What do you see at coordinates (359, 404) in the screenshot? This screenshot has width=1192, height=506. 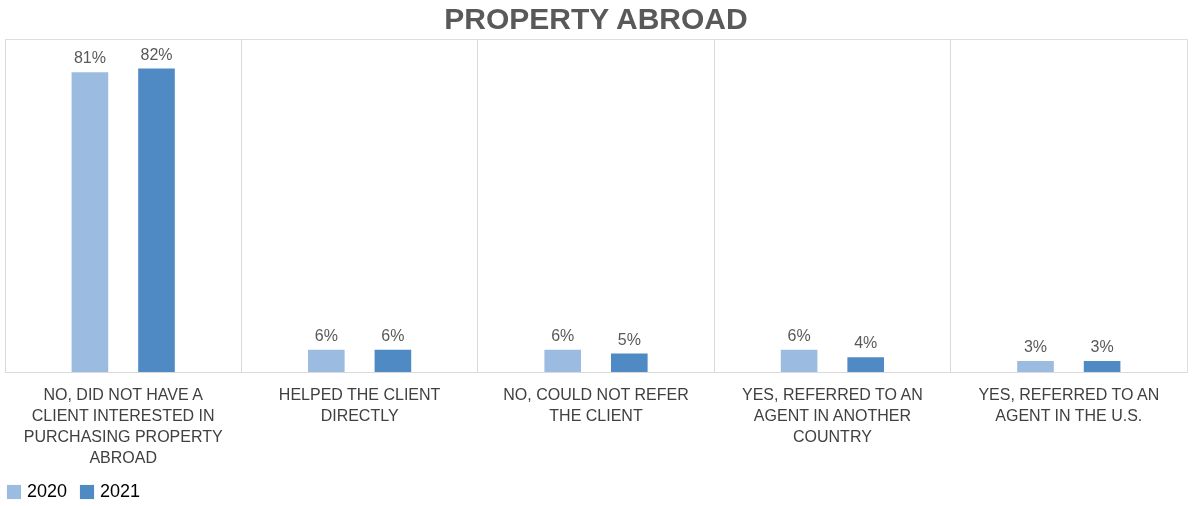 I see `x-tick-label: HELPED THE CLIENT DIRECTLY` at bounding box center [359, 404].